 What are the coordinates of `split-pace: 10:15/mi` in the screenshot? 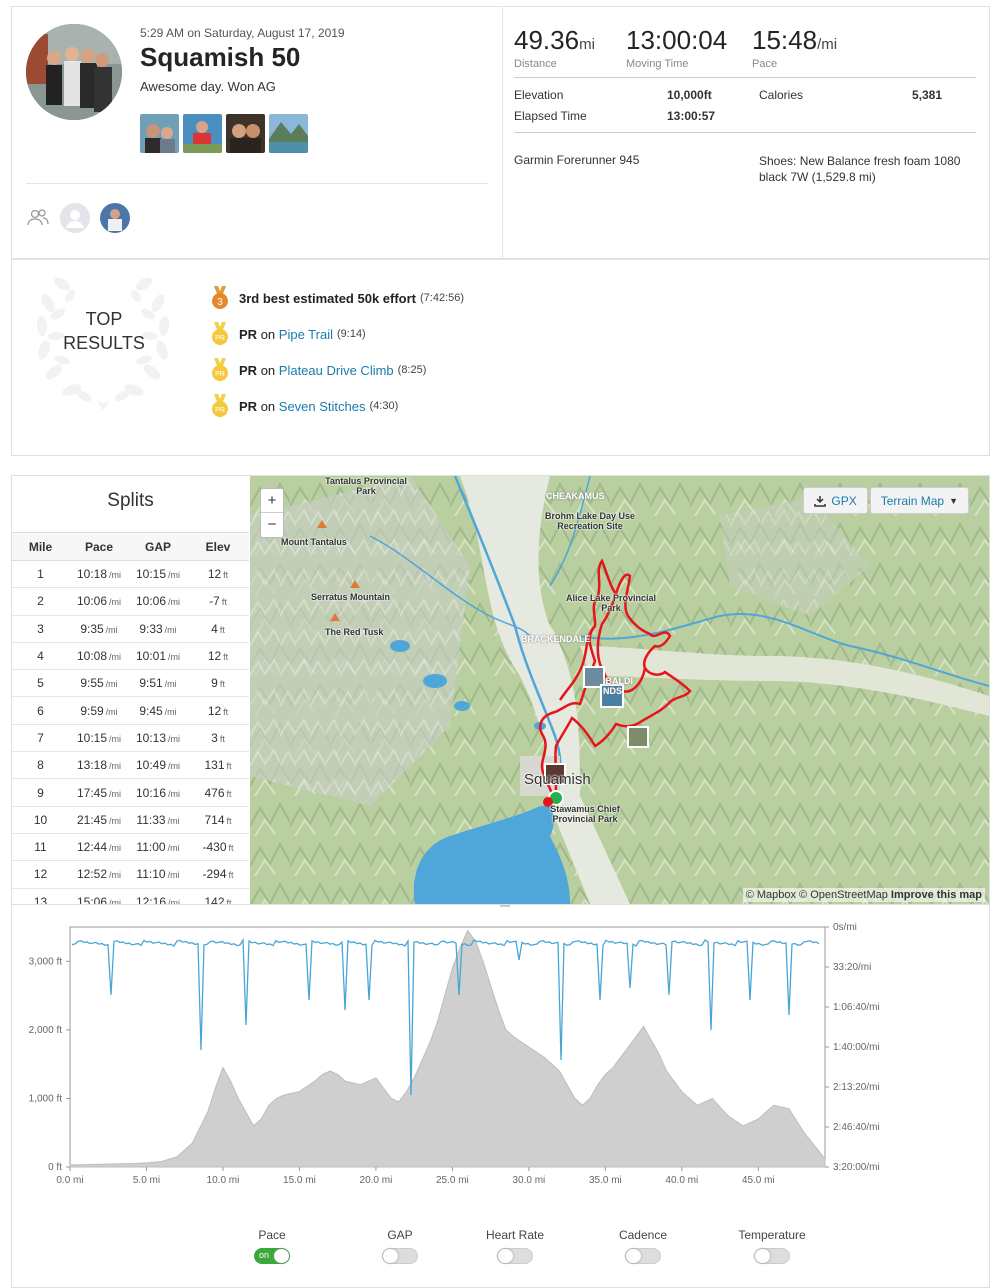 It's located at (99, 738).